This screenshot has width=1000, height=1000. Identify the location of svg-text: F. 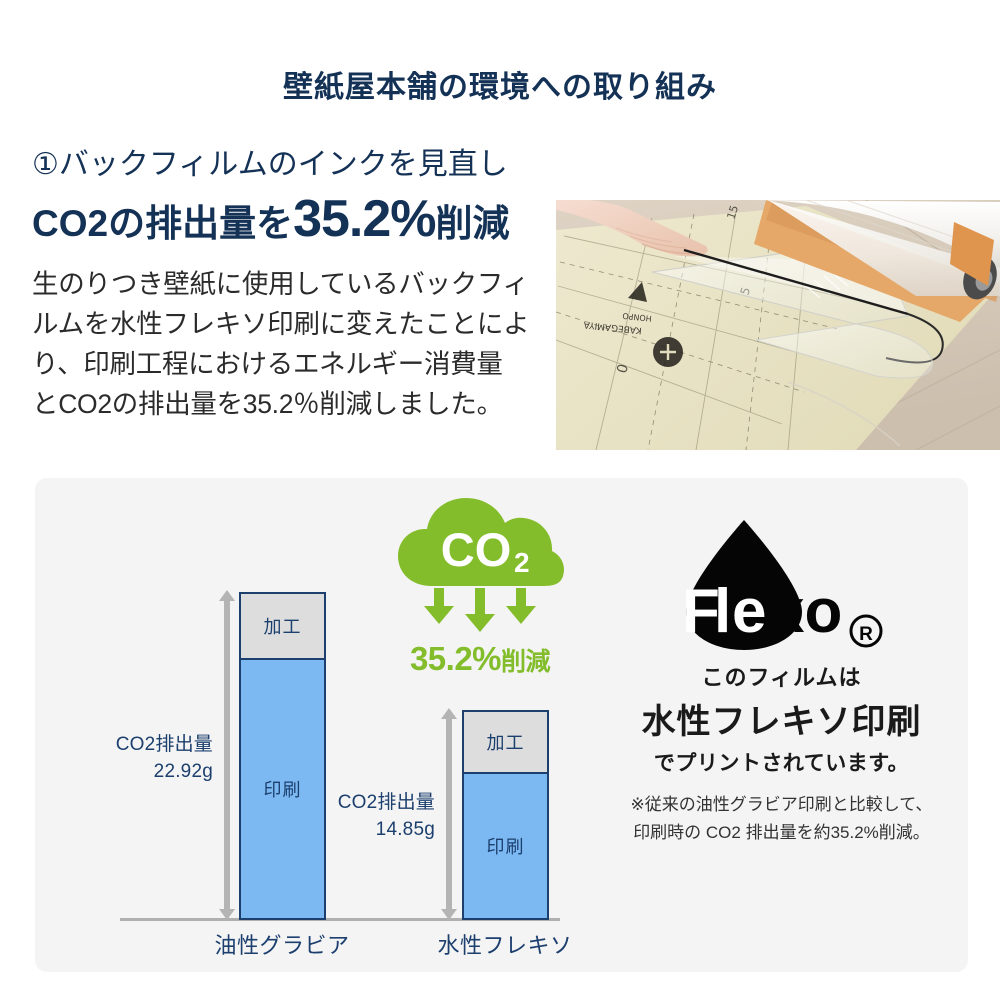
(701, 611).